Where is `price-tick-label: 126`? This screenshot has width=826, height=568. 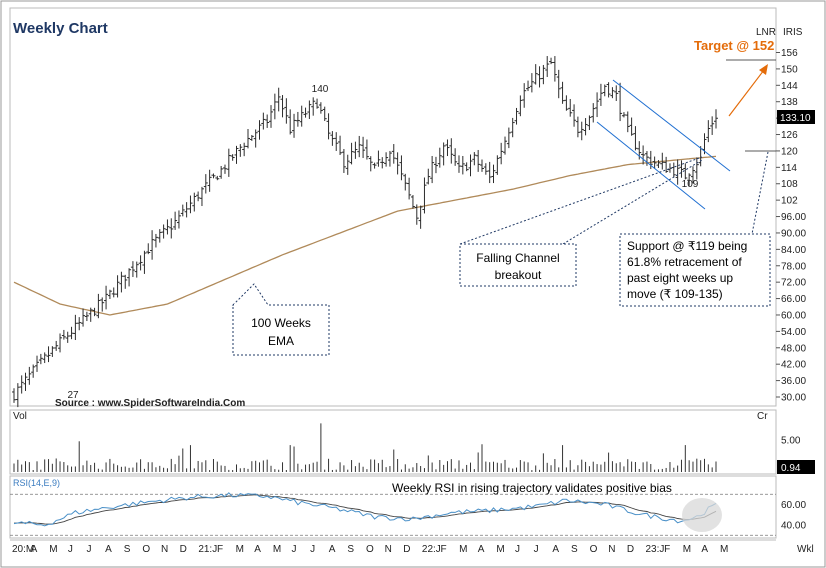 price-tick-label: 126 is located at coordinates (789, 135).